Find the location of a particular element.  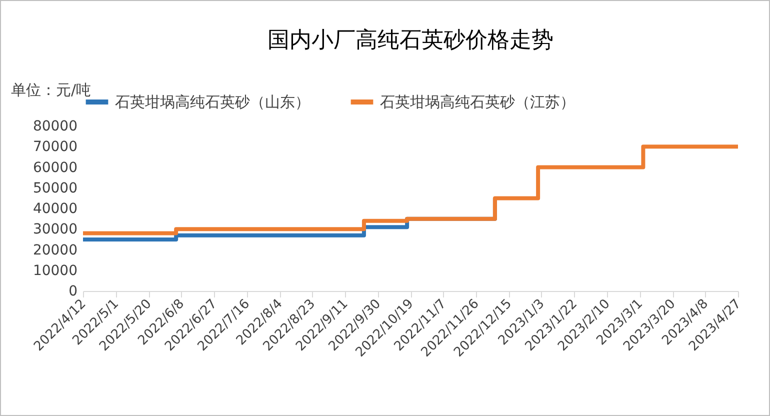

y-tick-label: 60000 is located at coordinates (55, 168).